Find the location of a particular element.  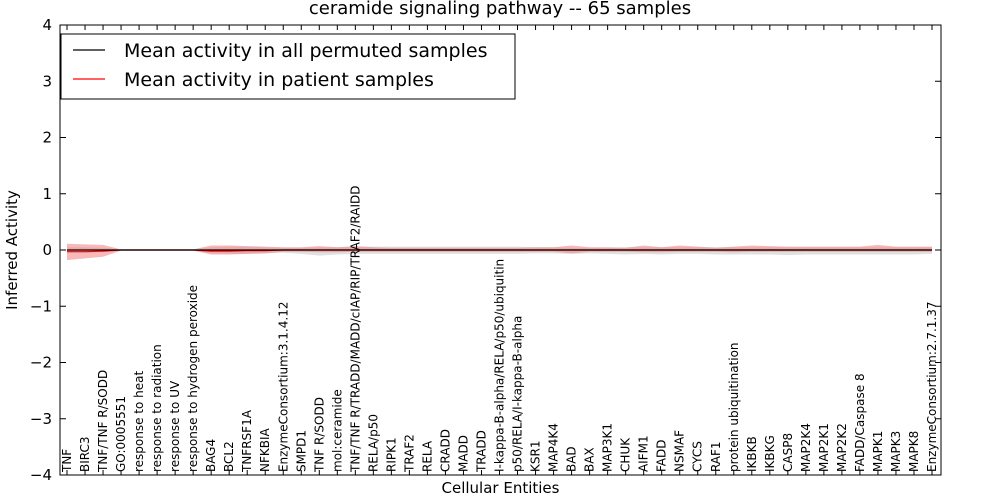

x-tick-label: MAP4K4 is located at coordinates (554, 447).